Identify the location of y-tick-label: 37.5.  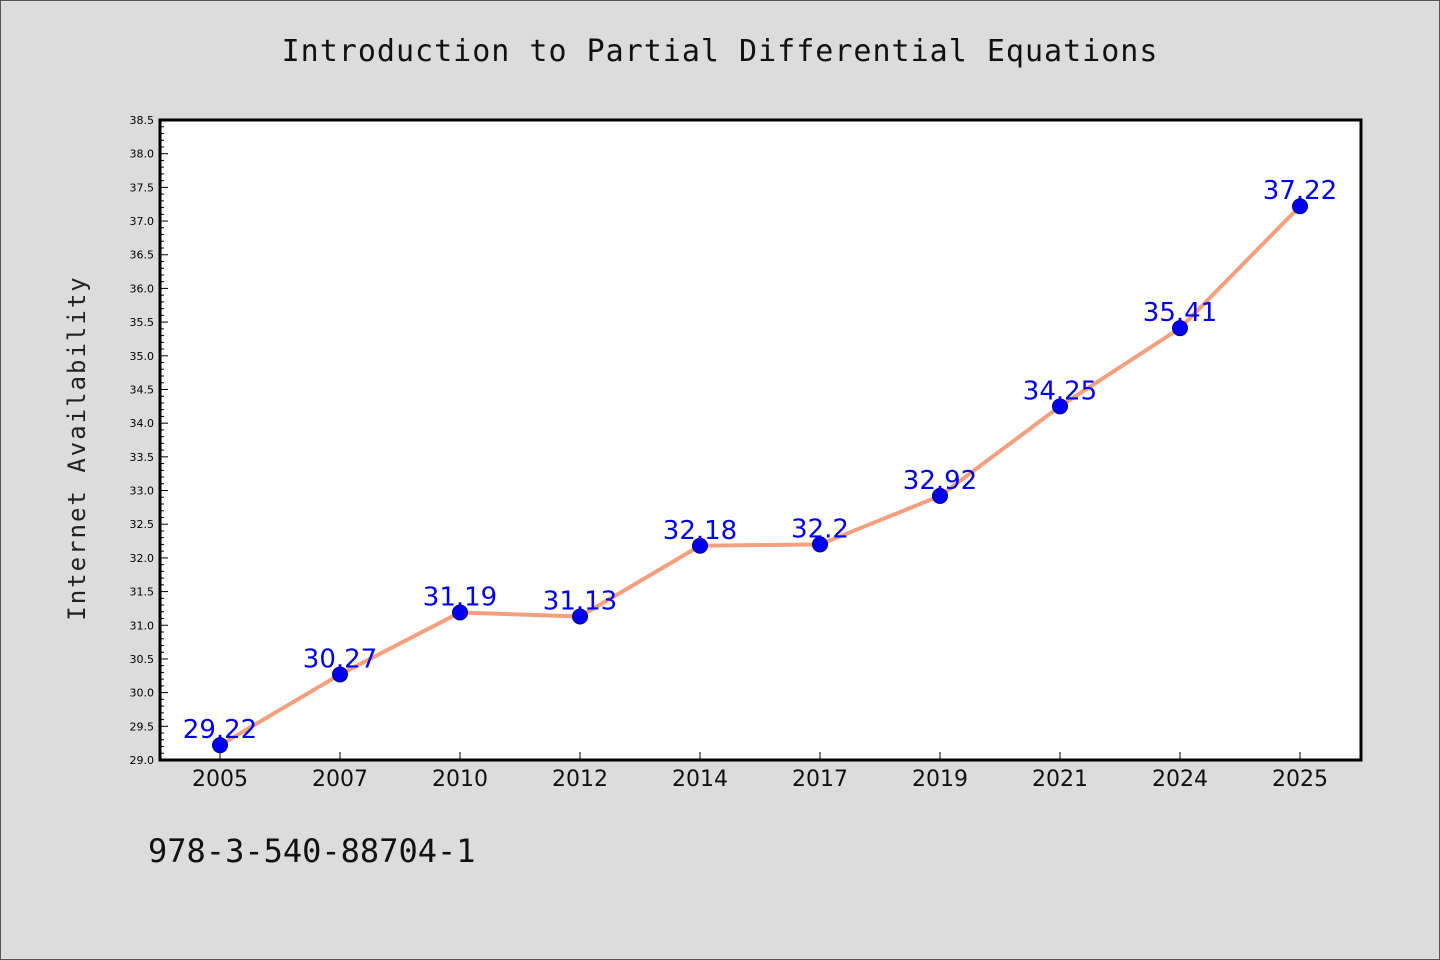
(142, 187).